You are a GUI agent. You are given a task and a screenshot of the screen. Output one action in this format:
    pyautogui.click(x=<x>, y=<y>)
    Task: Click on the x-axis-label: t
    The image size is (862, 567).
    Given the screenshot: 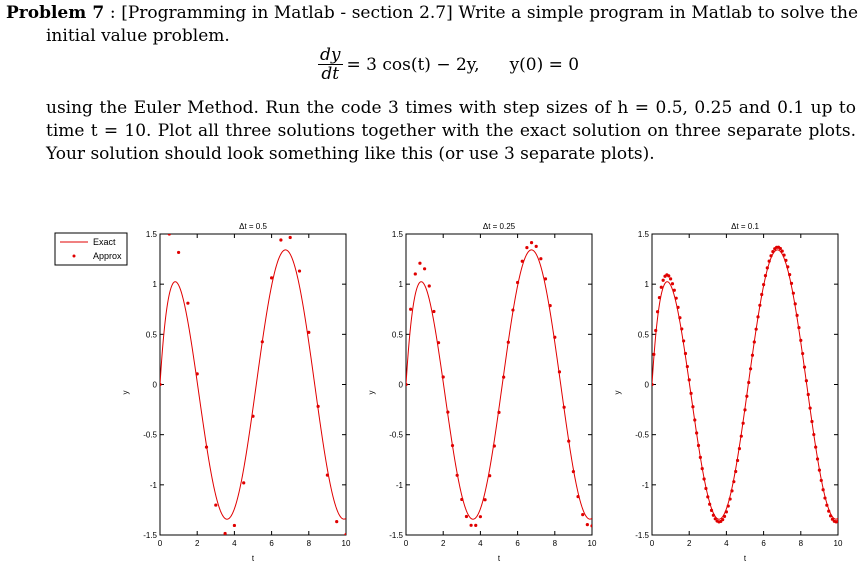 What is the action you would take?
    pyautogui.click(x=745, y=558)
    